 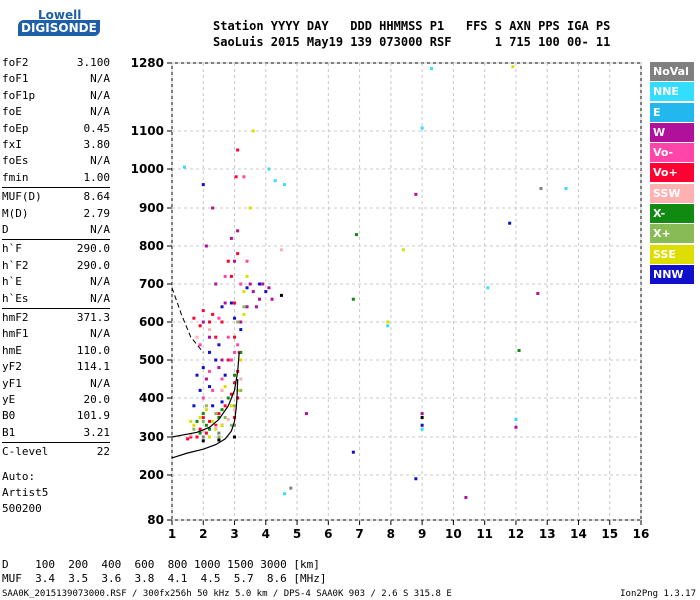 What do you see at coordinates (12, 112) in the screenshot?
I see `param-key: foE` at bounding box center [12, 112].